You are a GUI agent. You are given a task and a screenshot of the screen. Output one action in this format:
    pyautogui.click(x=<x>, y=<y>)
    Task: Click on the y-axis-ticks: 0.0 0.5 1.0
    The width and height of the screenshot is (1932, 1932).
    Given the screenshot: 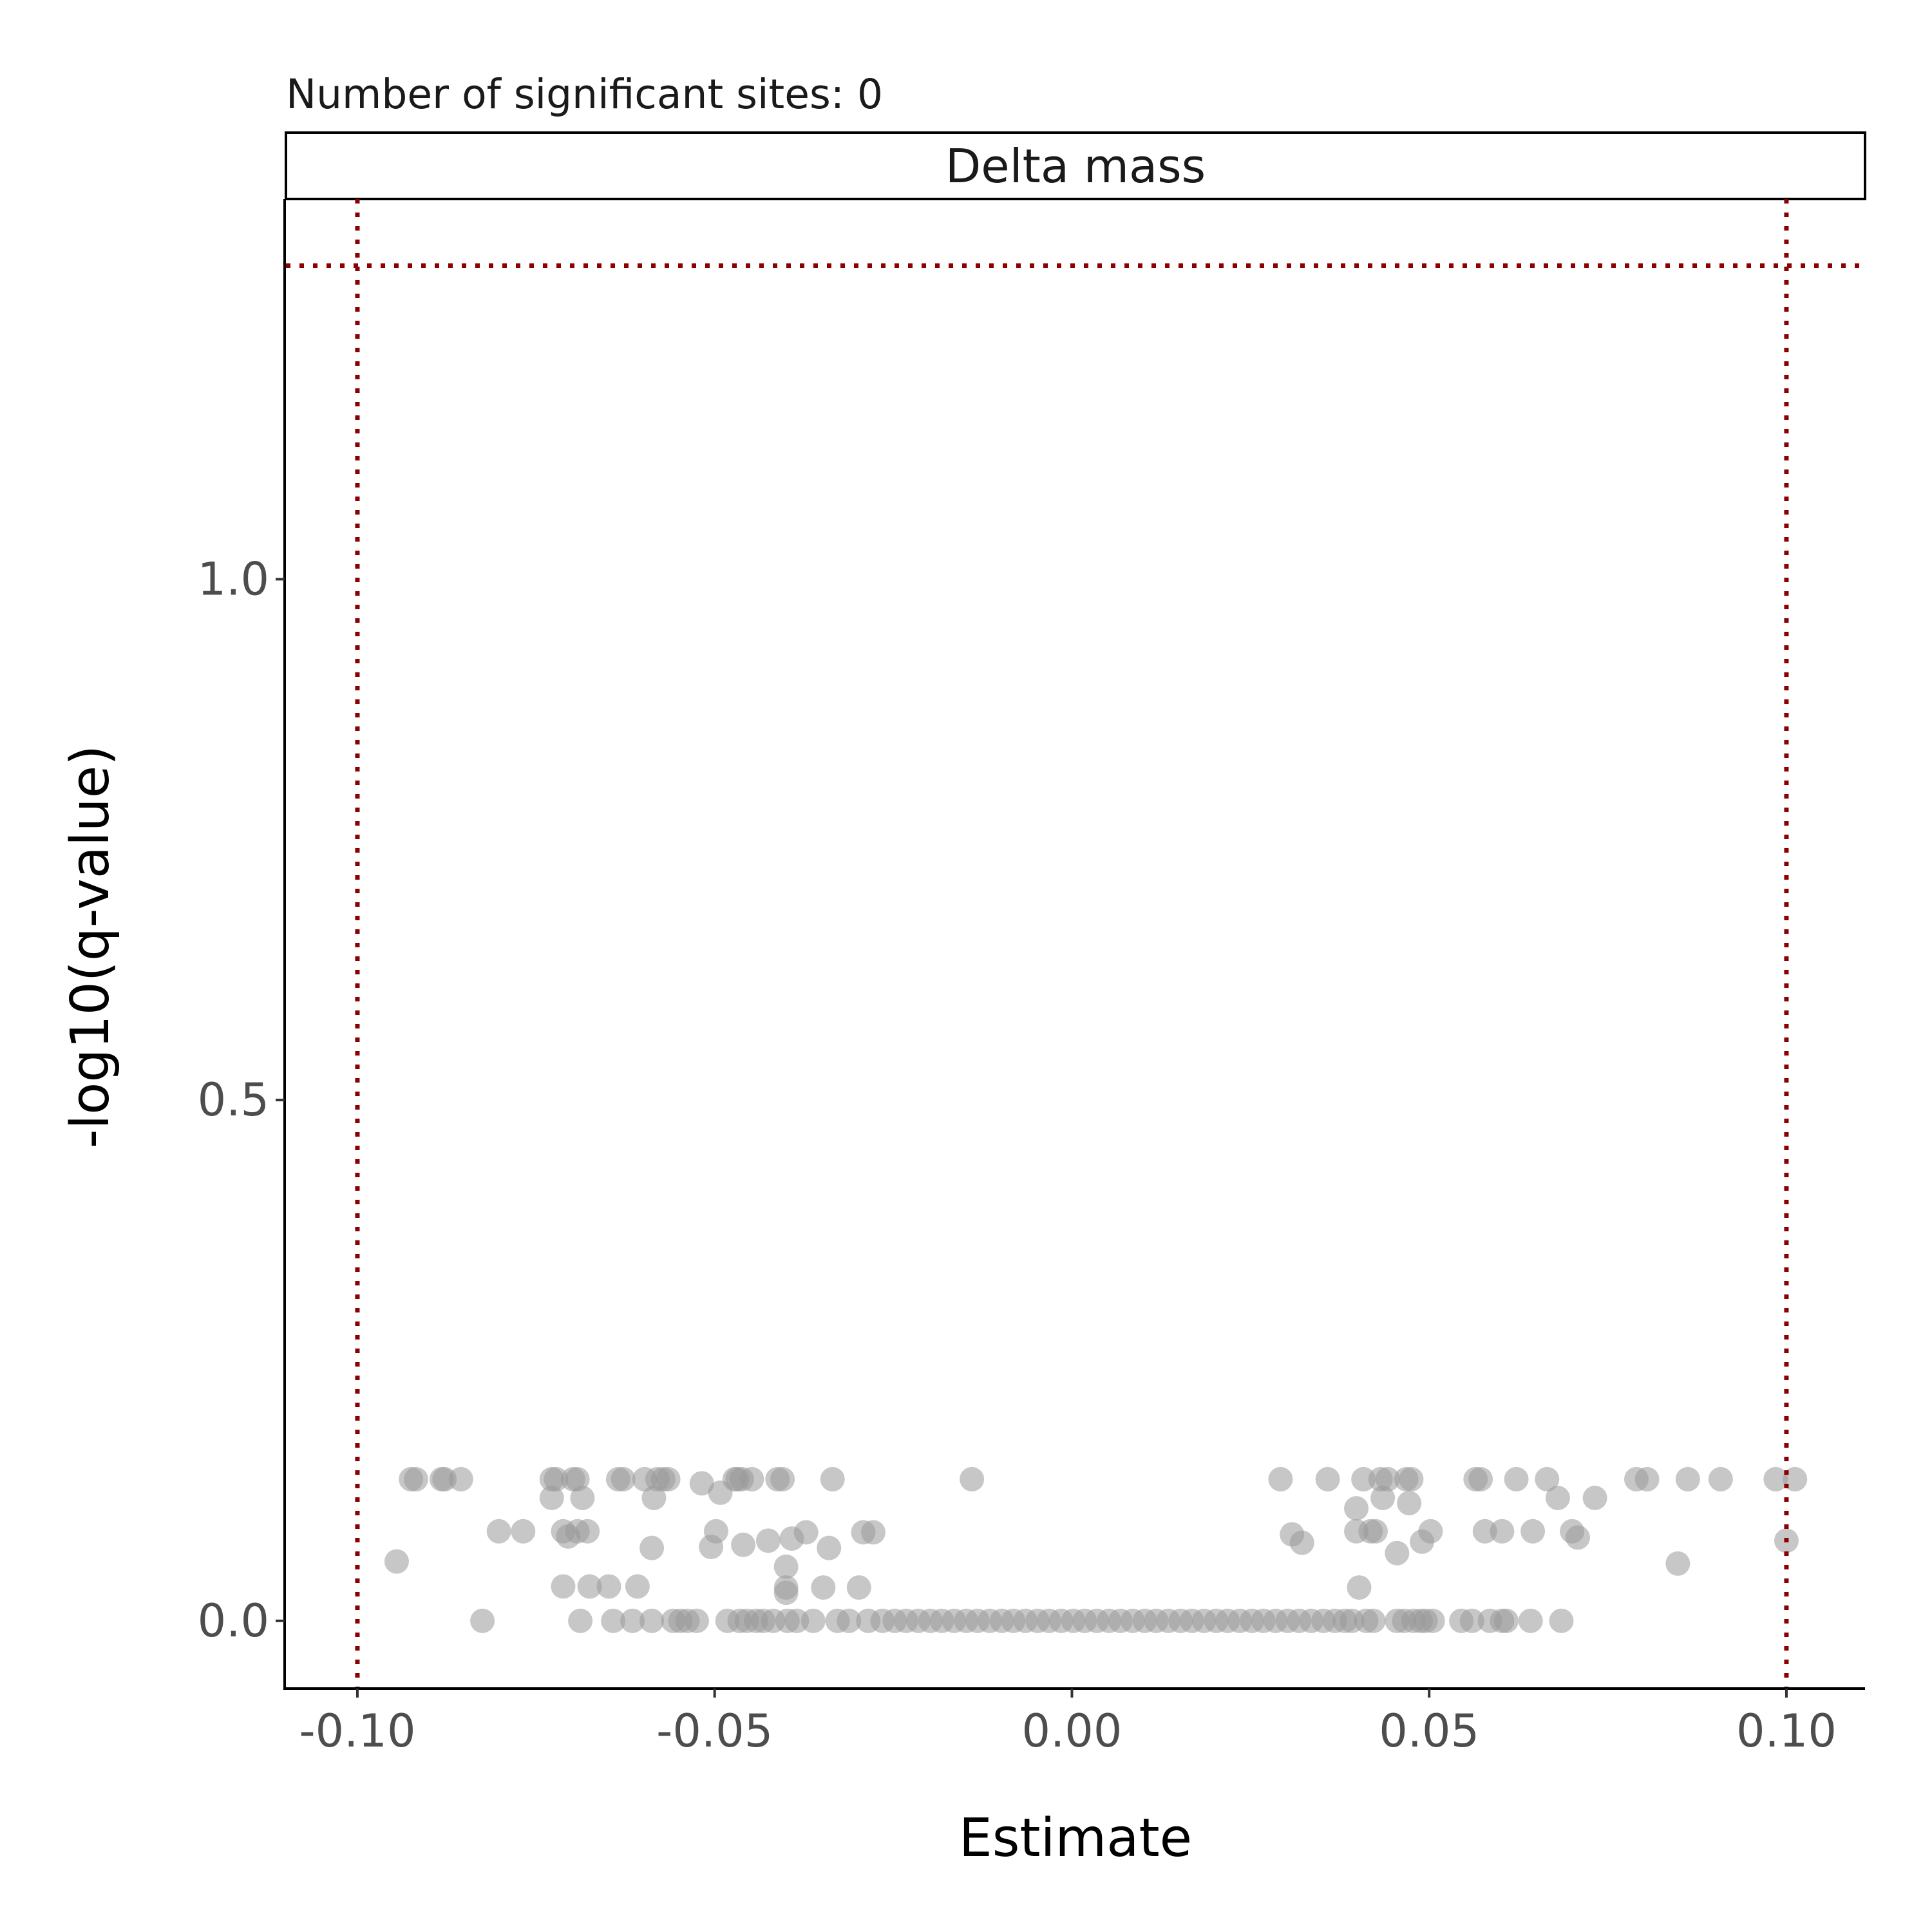 What is the action you would take?
    pyautogui.click(x=241, y=1100)
    